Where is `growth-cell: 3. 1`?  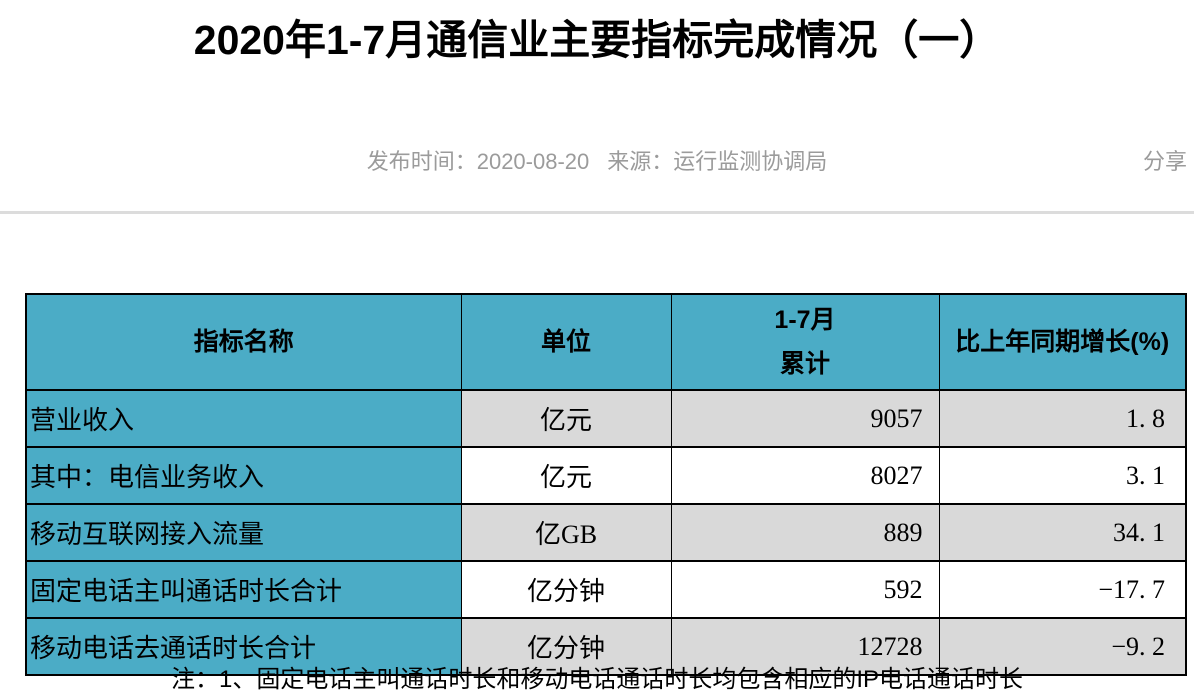
growth-cell: 3. 1 is located at coordinates (1062, 475).